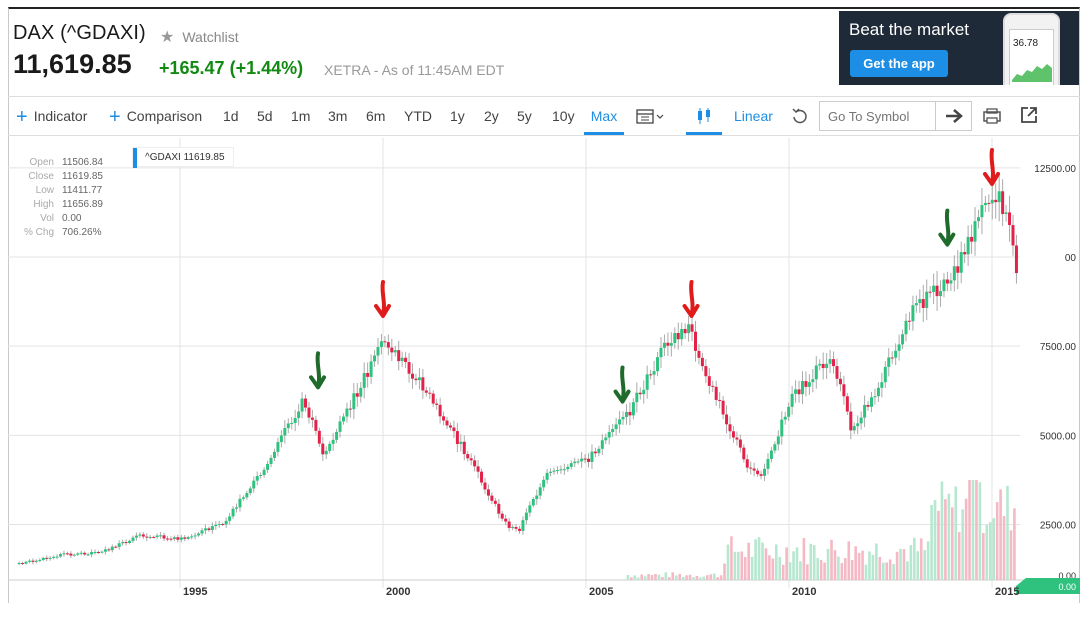 The height and width of the screenshot is (617, 1087). Describe the element at coordinates (82, 162) in the screenshot. I see `stat-value: 11506.84` at that location.